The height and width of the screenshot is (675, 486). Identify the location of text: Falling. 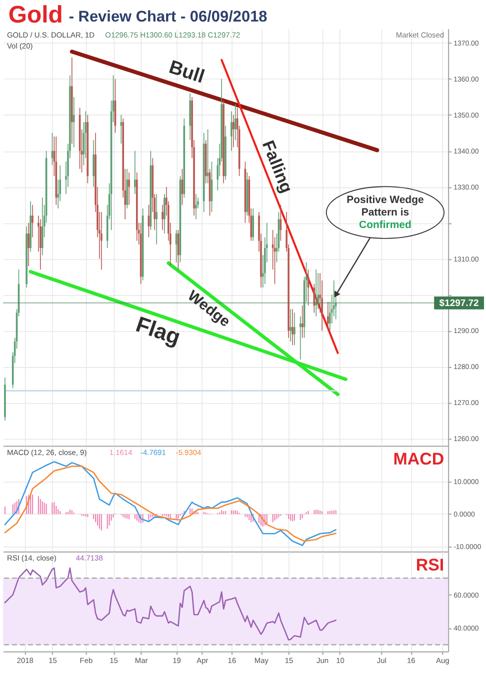
(277, 167).